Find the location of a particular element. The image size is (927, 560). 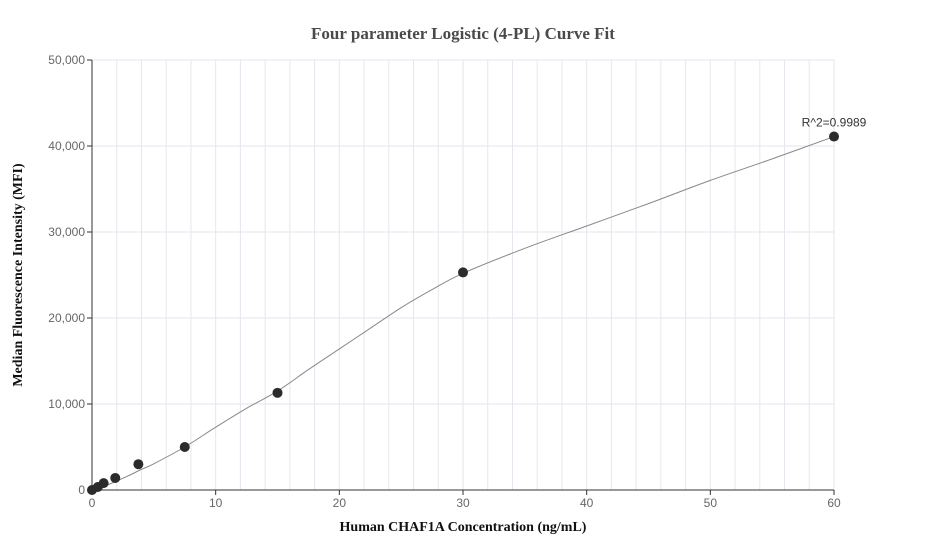

x-tick-label: 50 is located at coordinates (711, 503).